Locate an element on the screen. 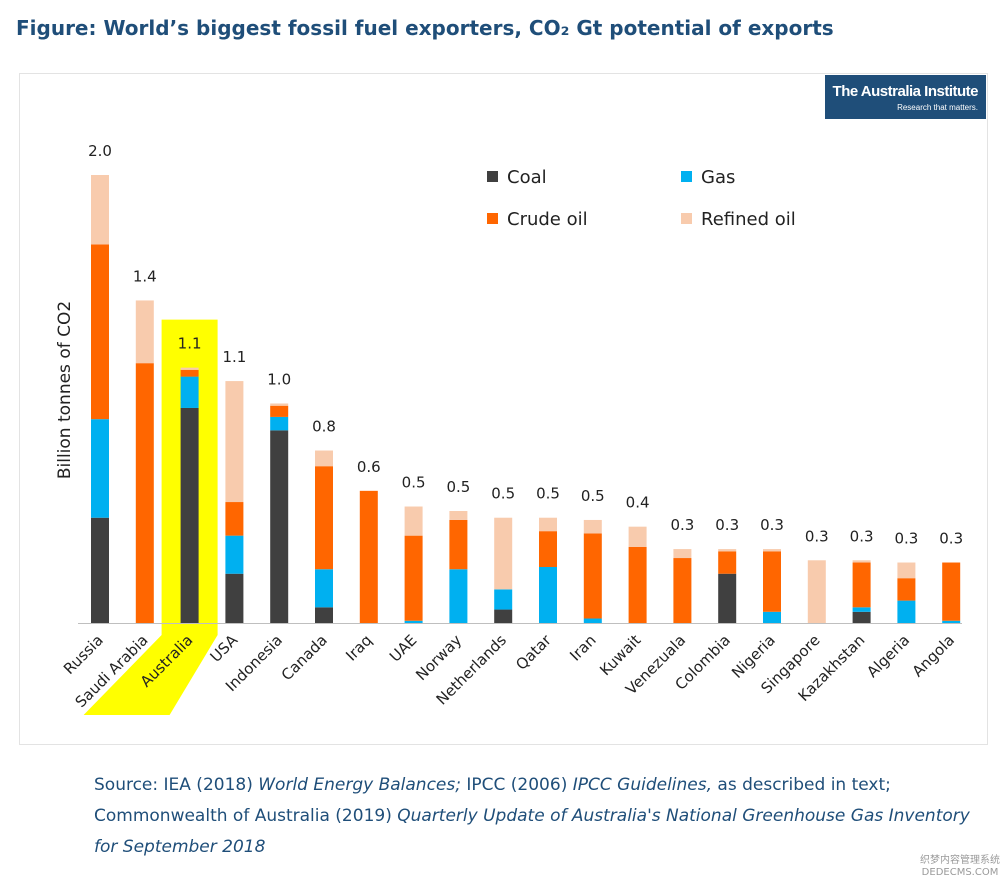 This screenshot has width=1006, height=883. total-label-singapore: 0.3 is located at coordinates (817, 536).